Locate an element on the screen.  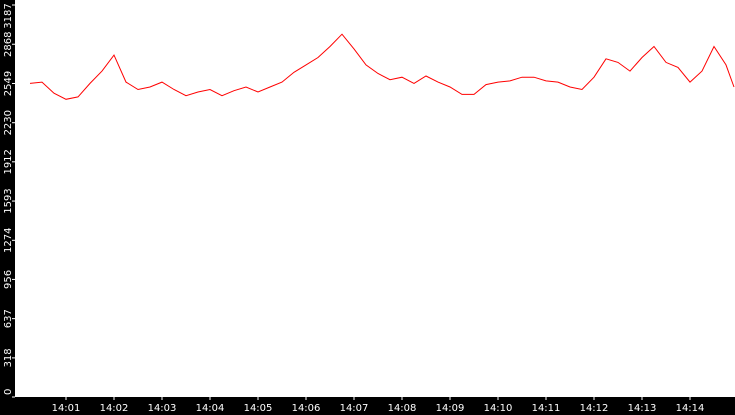
y-tick-label: 2549 is located at coordinates (8, 83).